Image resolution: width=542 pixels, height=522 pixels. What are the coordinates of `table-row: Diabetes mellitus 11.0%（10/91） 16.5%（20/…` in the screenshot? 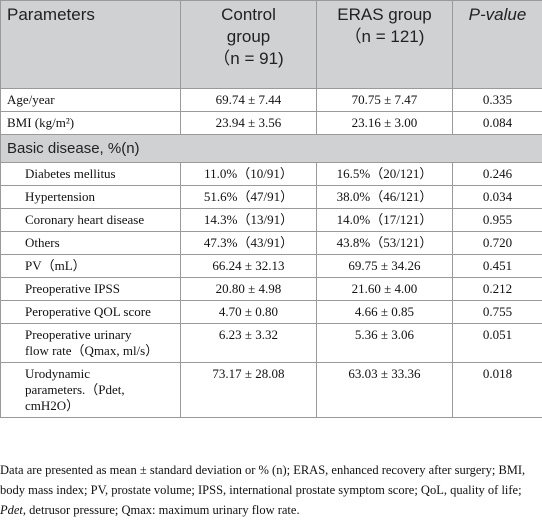 It's located at (271, 174).